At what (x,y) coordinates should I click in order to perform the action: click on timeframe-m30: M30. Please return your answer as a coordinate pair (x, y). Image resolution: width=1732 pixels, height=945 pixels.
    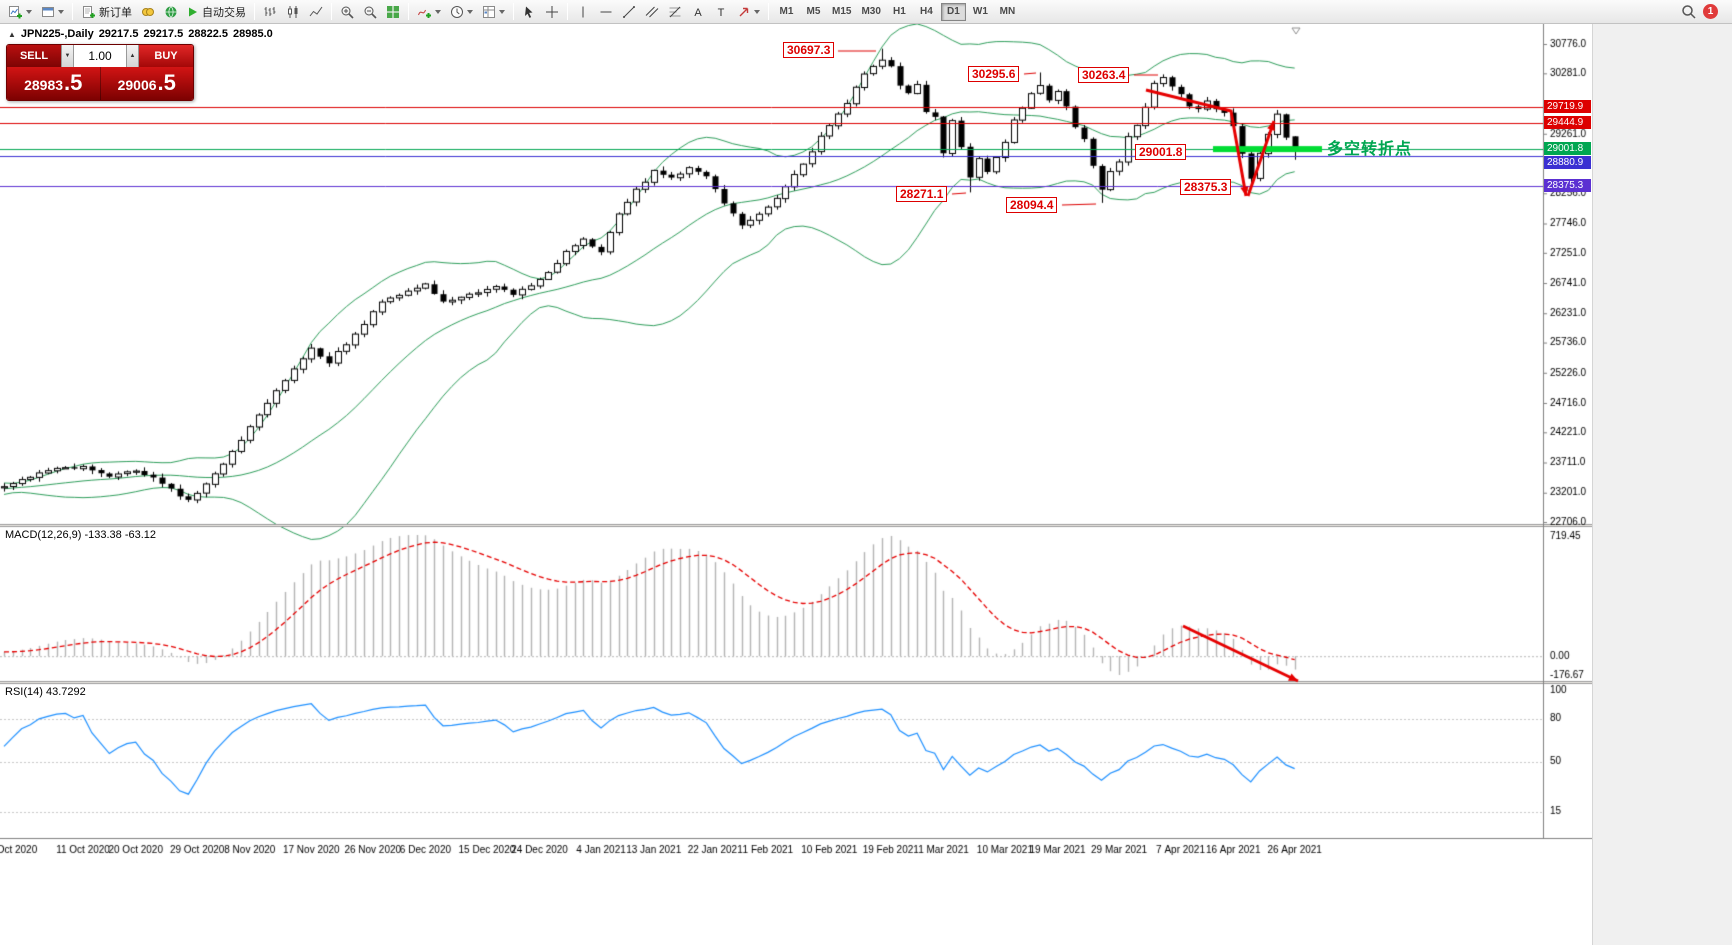
    Looking at the image, I should click on (870, 12).